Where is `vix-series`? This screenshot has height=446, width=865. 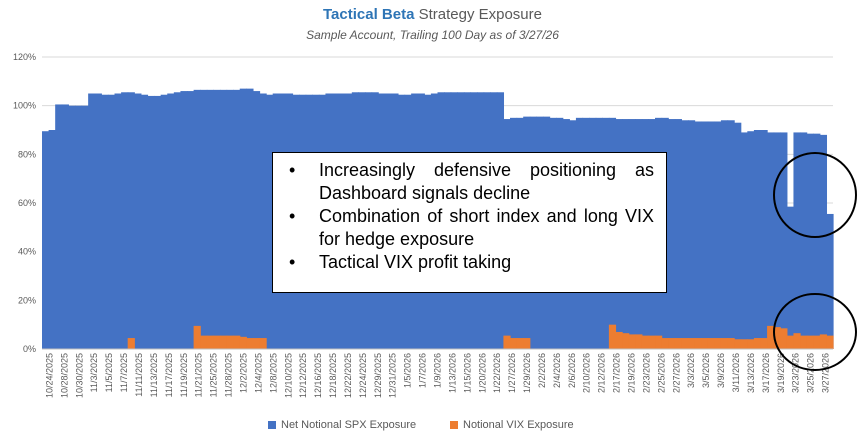 vix-series is located at coordinates (480, 336).